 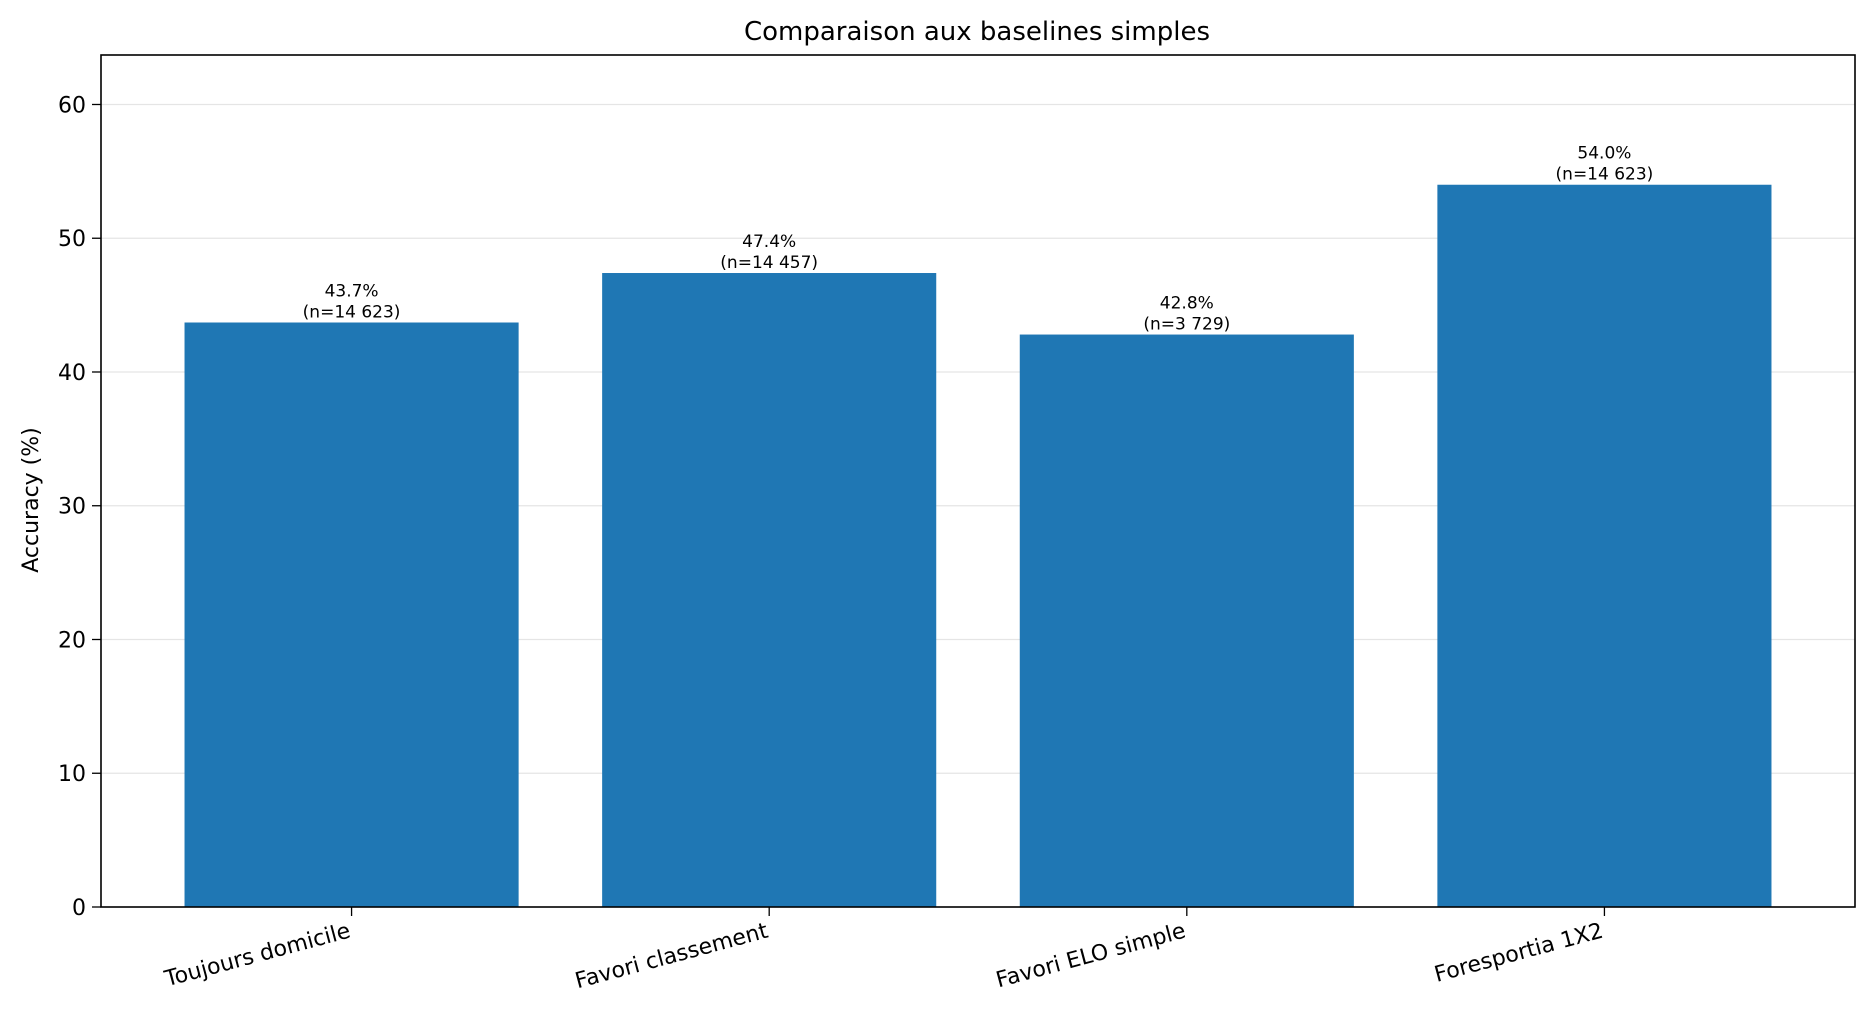 What do you see at coordinates (79, 908) in the screenshot?
I see `y-tick-label: 0` at bounding box center [79, 908].